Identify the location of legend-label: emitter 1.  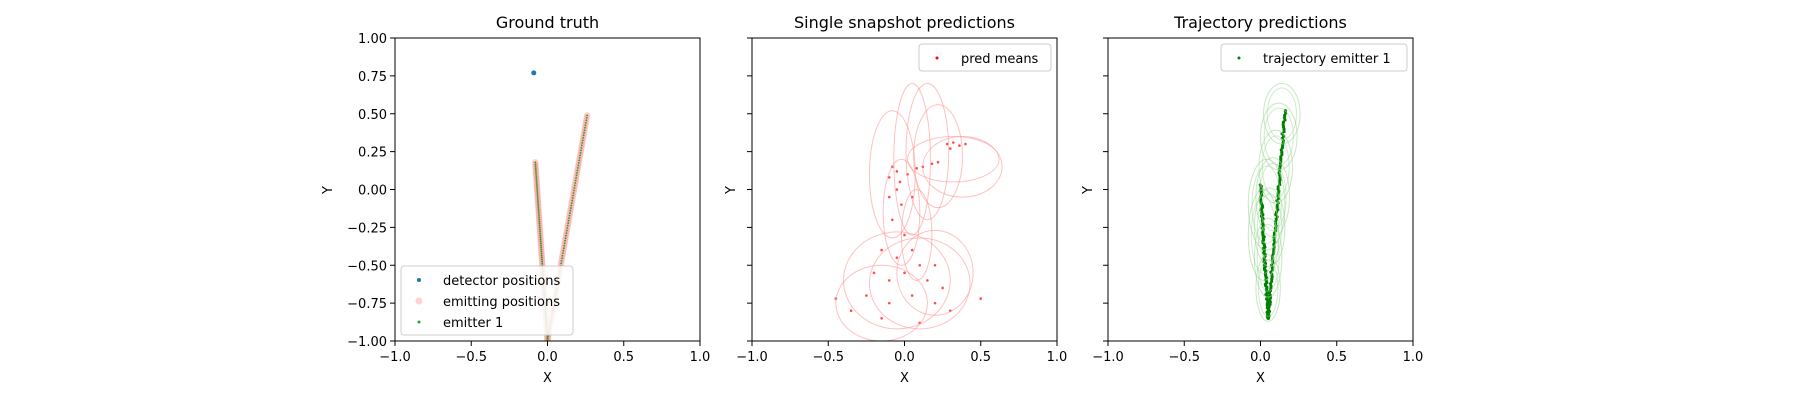
(473, 323).